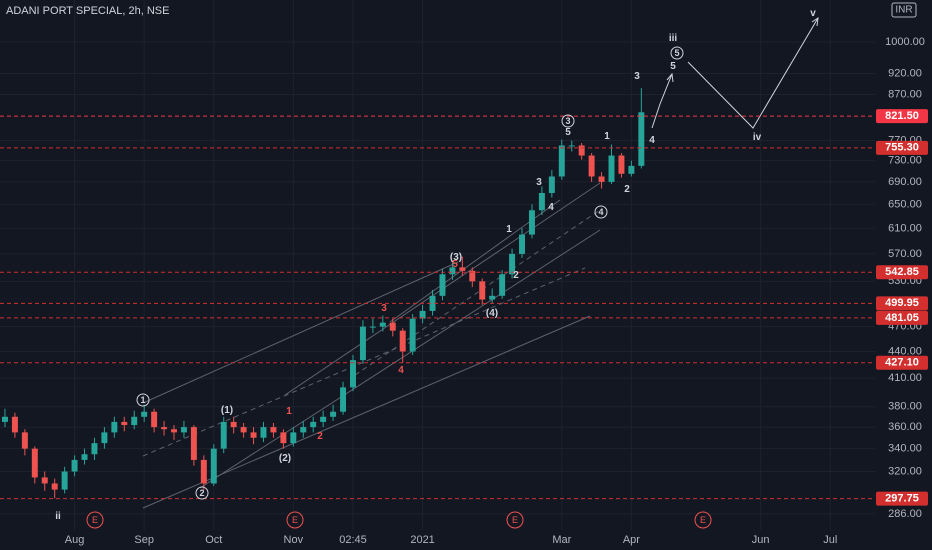  Describe the element at coordinates (905, 407) in the screenshot. I see `y-tick-label: 380.00` at that location.